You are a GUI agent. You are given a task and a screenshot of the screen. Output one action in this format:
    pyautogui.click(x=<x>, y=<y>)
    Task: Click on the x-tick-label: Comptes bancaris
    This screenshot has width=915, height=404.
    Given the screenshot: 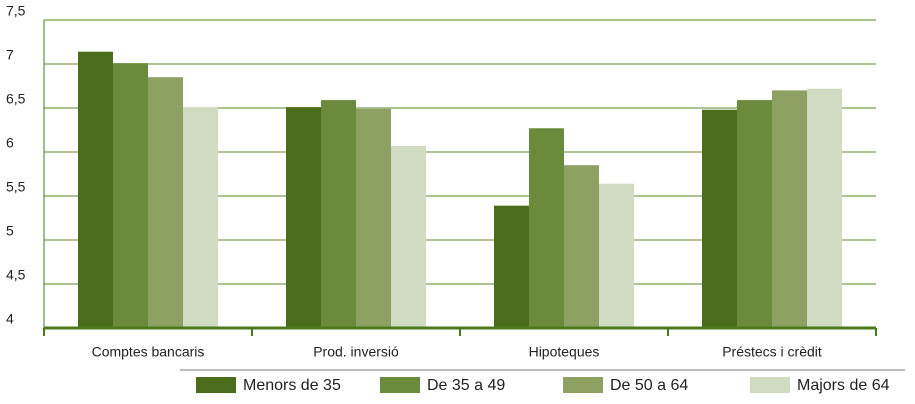 What is the action you would take?
    pyautogui.click(x=148, y=352)
    